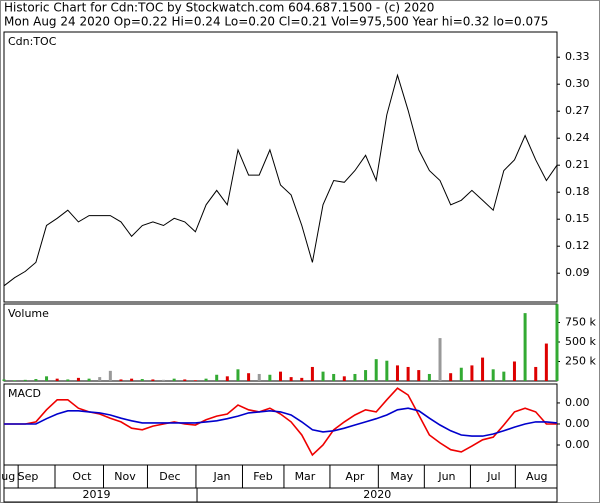  Describe the element at coordinates (97, 494) in the screenshot. I see `year-label: 2019` at that location.